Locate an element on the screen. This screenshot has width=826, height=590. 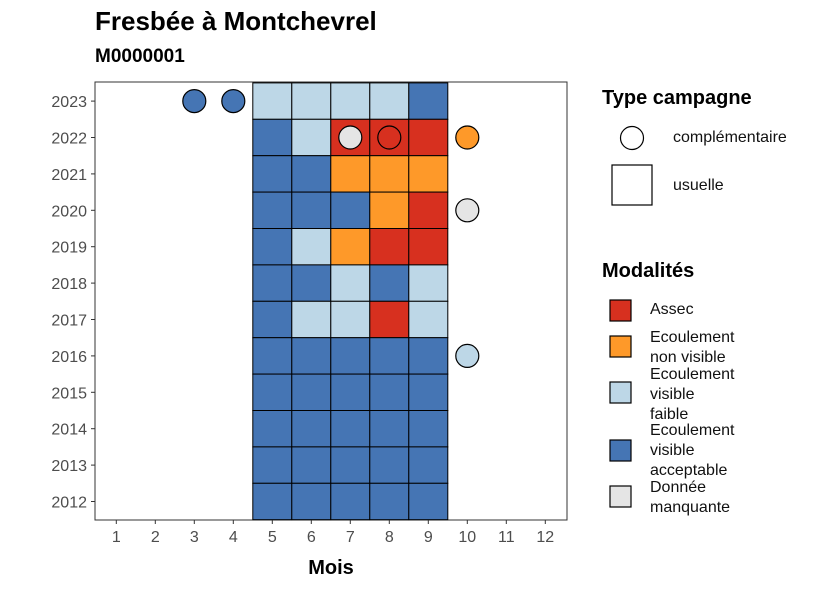
x-tick-label-11: 11 is located at coordinates (506, 537).